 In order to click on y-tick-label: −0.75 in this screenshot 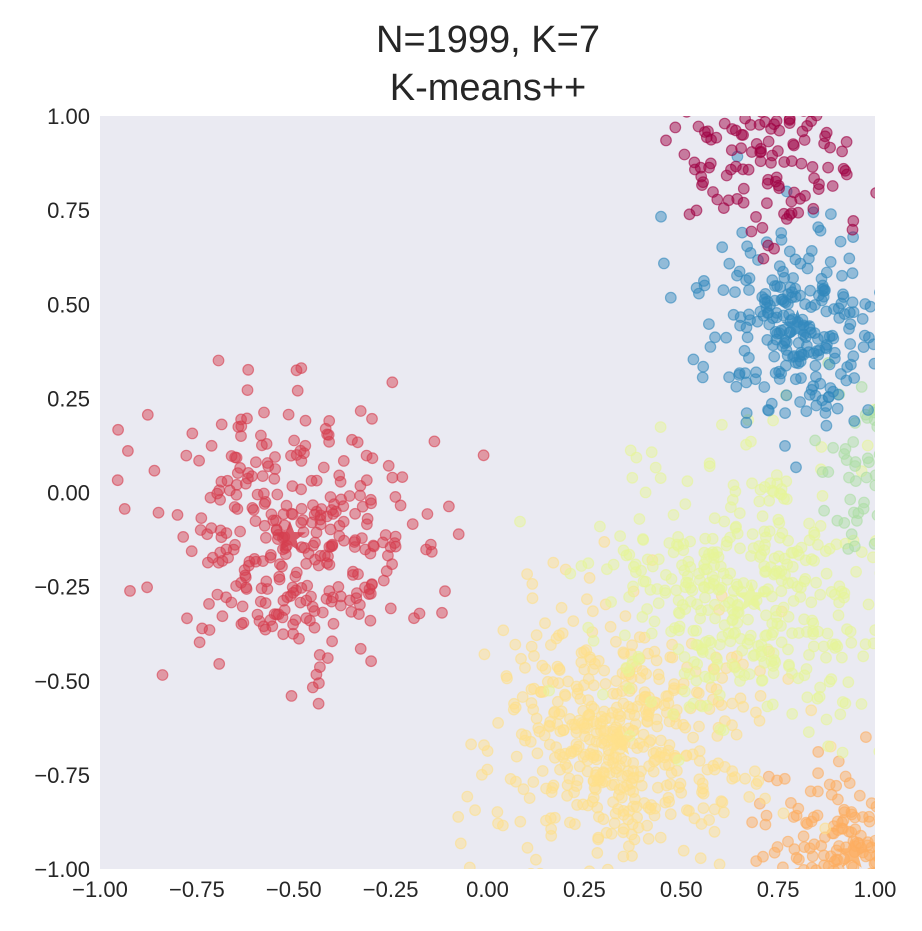, I will do `click(62, 775)`.